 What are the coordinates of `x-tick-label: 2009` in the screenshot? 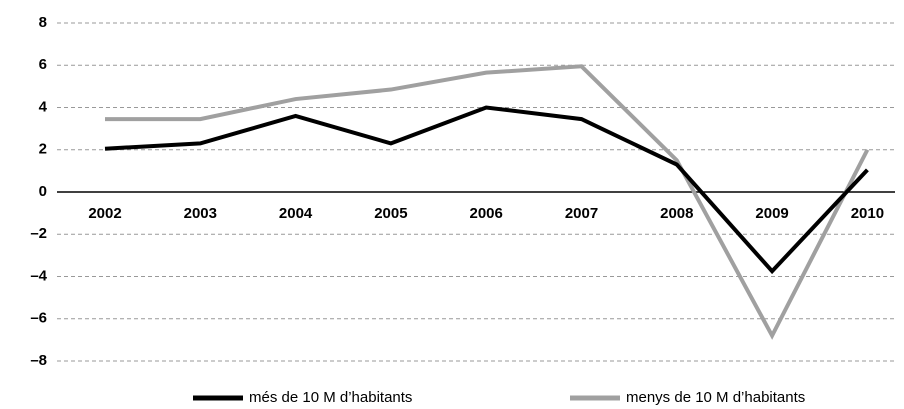 It's located at (771, 213).